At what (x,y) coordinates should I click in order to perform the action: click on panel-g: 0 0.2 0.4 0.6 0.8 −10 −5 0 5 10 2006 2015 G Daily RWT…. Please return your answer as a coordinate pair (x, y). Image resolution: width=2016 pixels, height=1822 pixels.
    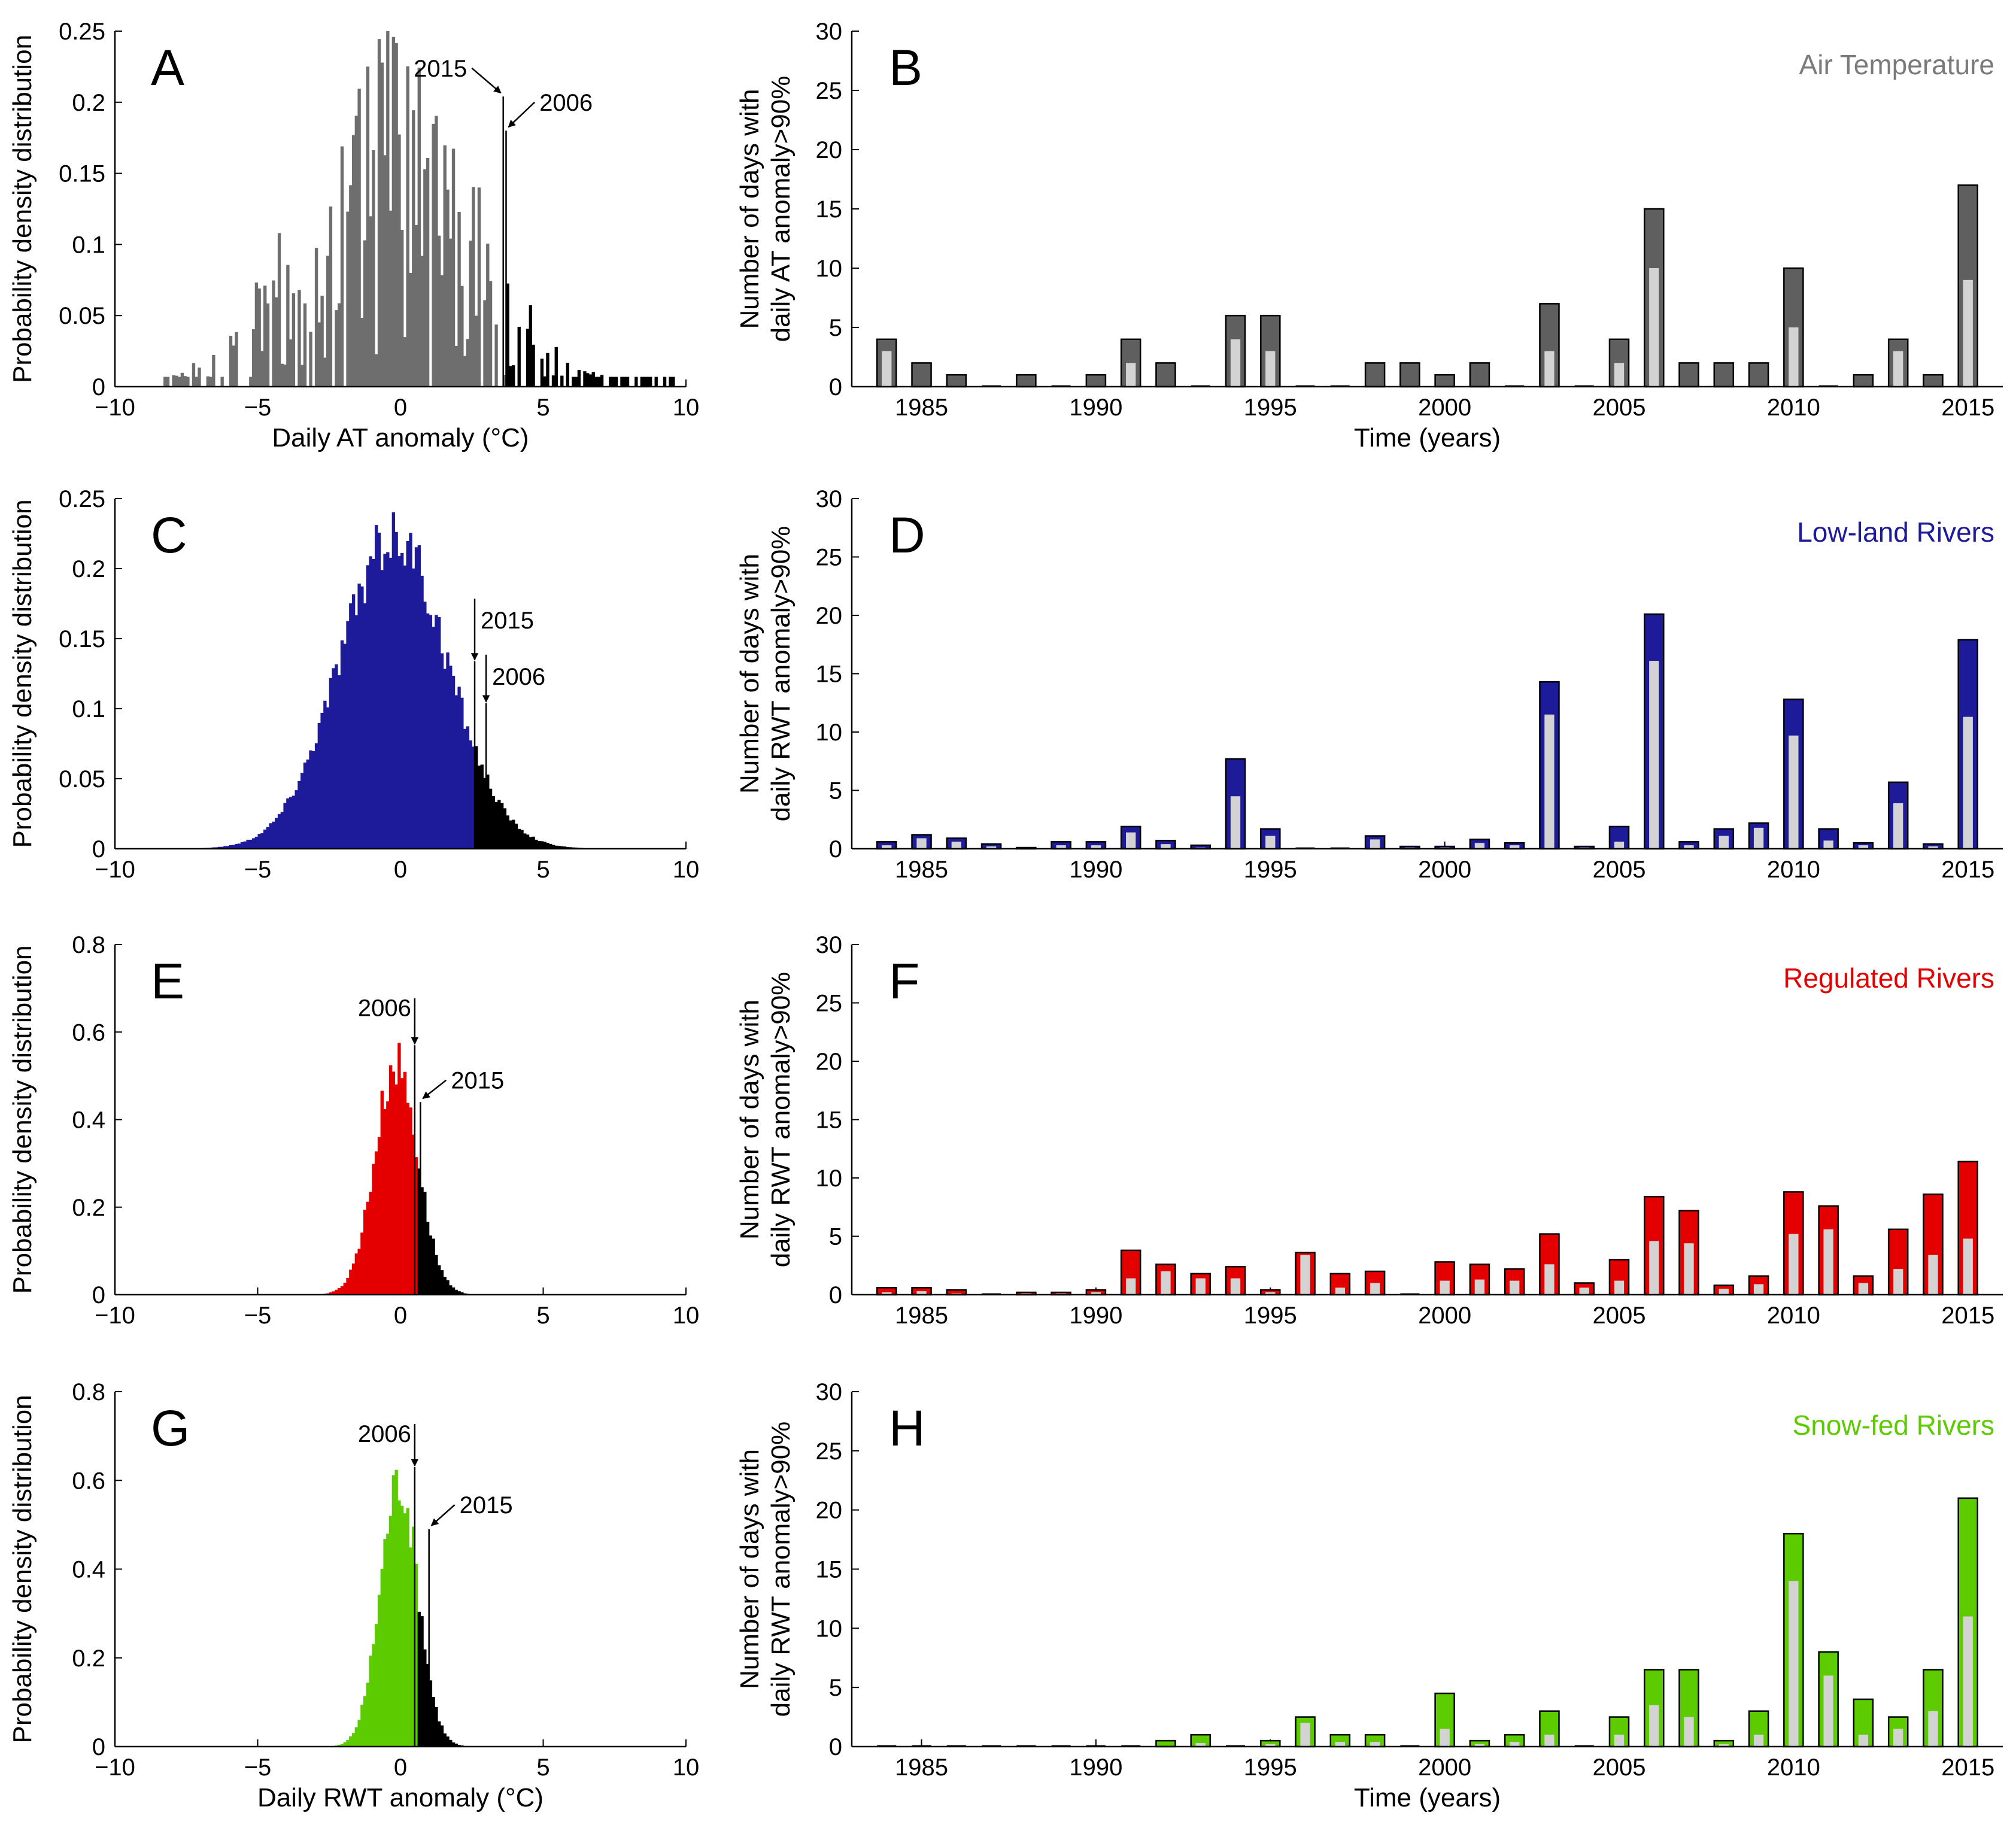
    Looking at the image, I should click on (353, 1595).